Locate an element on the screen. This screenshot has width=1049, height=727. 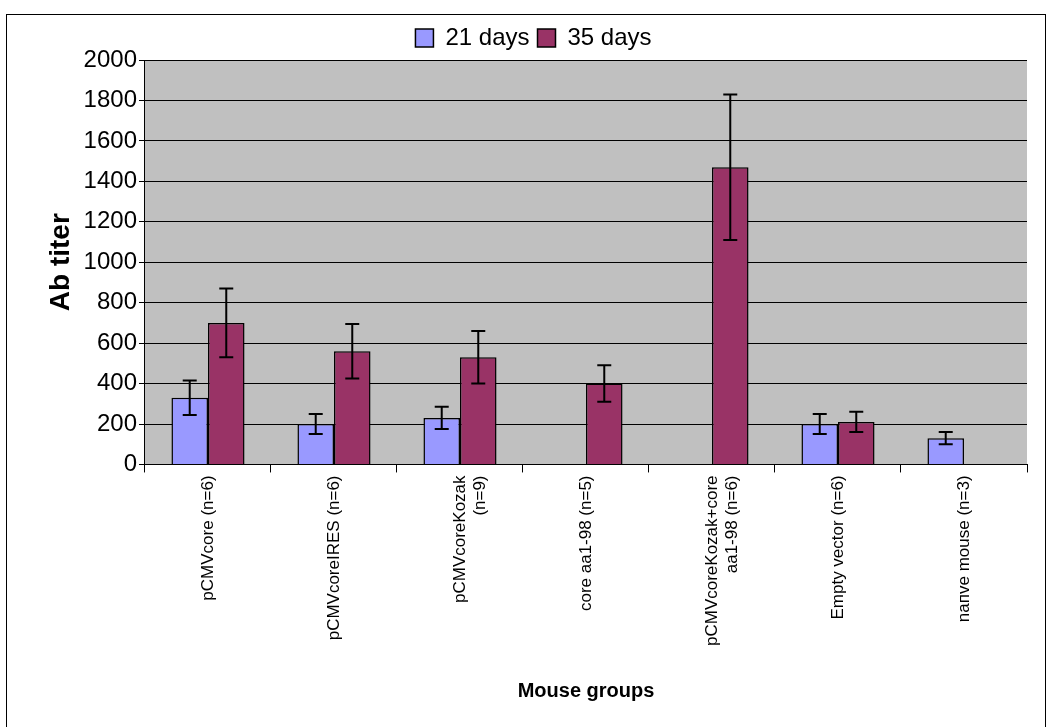
x-tick-label: pCMVcore (n=6) is located at coordinates (207, 538).